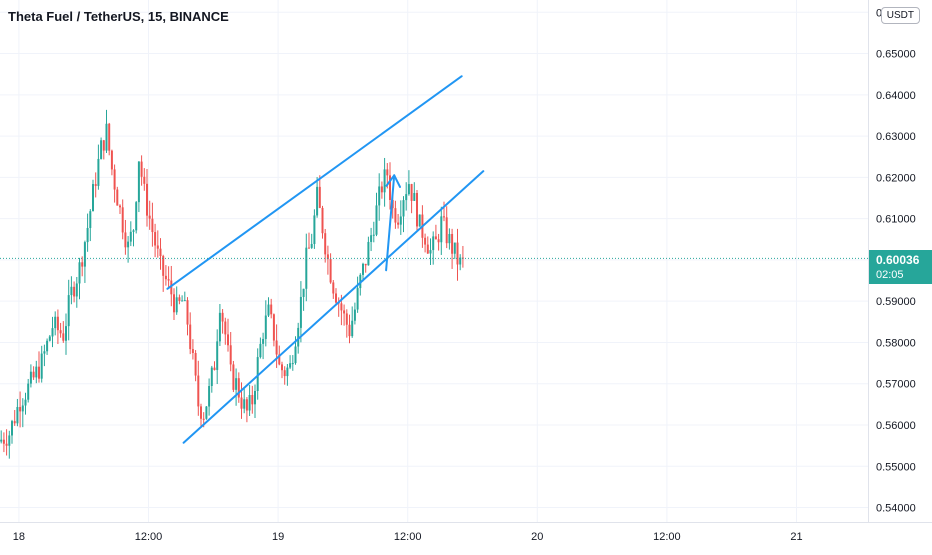 This screenshot has height=555, width=932. Describe the element at coordinates (390, 223) in the screenshot. I see `projection-arrow-shaft` at that location.